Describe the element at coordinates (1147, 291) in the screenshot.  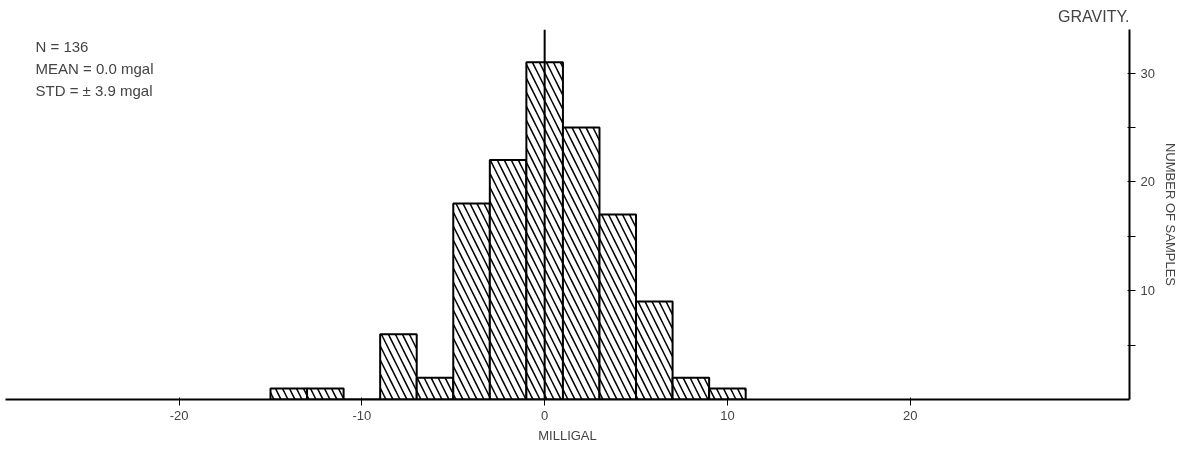
I see `y-tick-label: 10` at that location.